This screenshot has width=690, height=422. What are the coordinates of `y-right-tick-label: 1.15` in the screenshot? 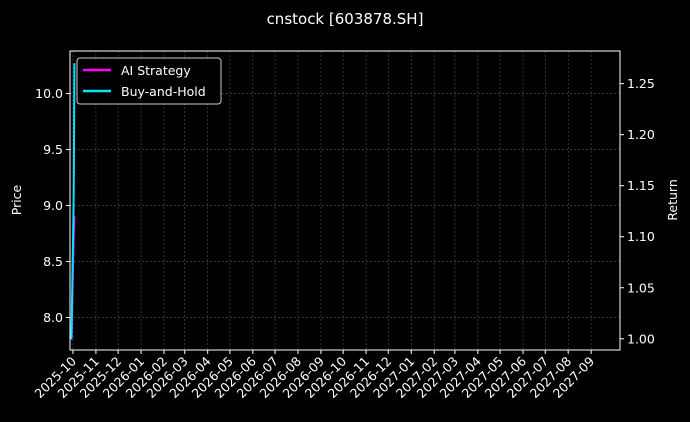 It's located at (641, 185).